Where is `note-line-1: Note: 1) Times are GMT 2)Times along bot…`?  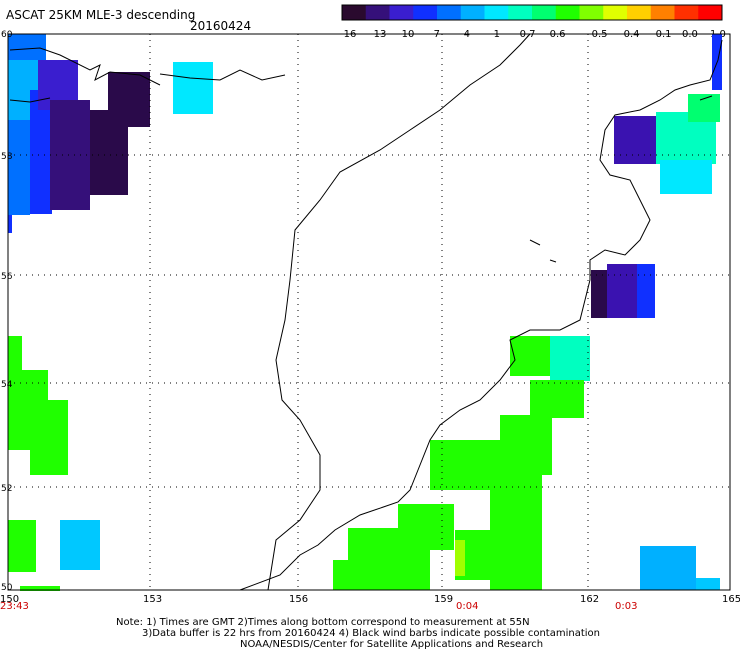 note-line-1: Note: 1) Times are GMT 2)Times along bot… is located at coordinates (323, 622).